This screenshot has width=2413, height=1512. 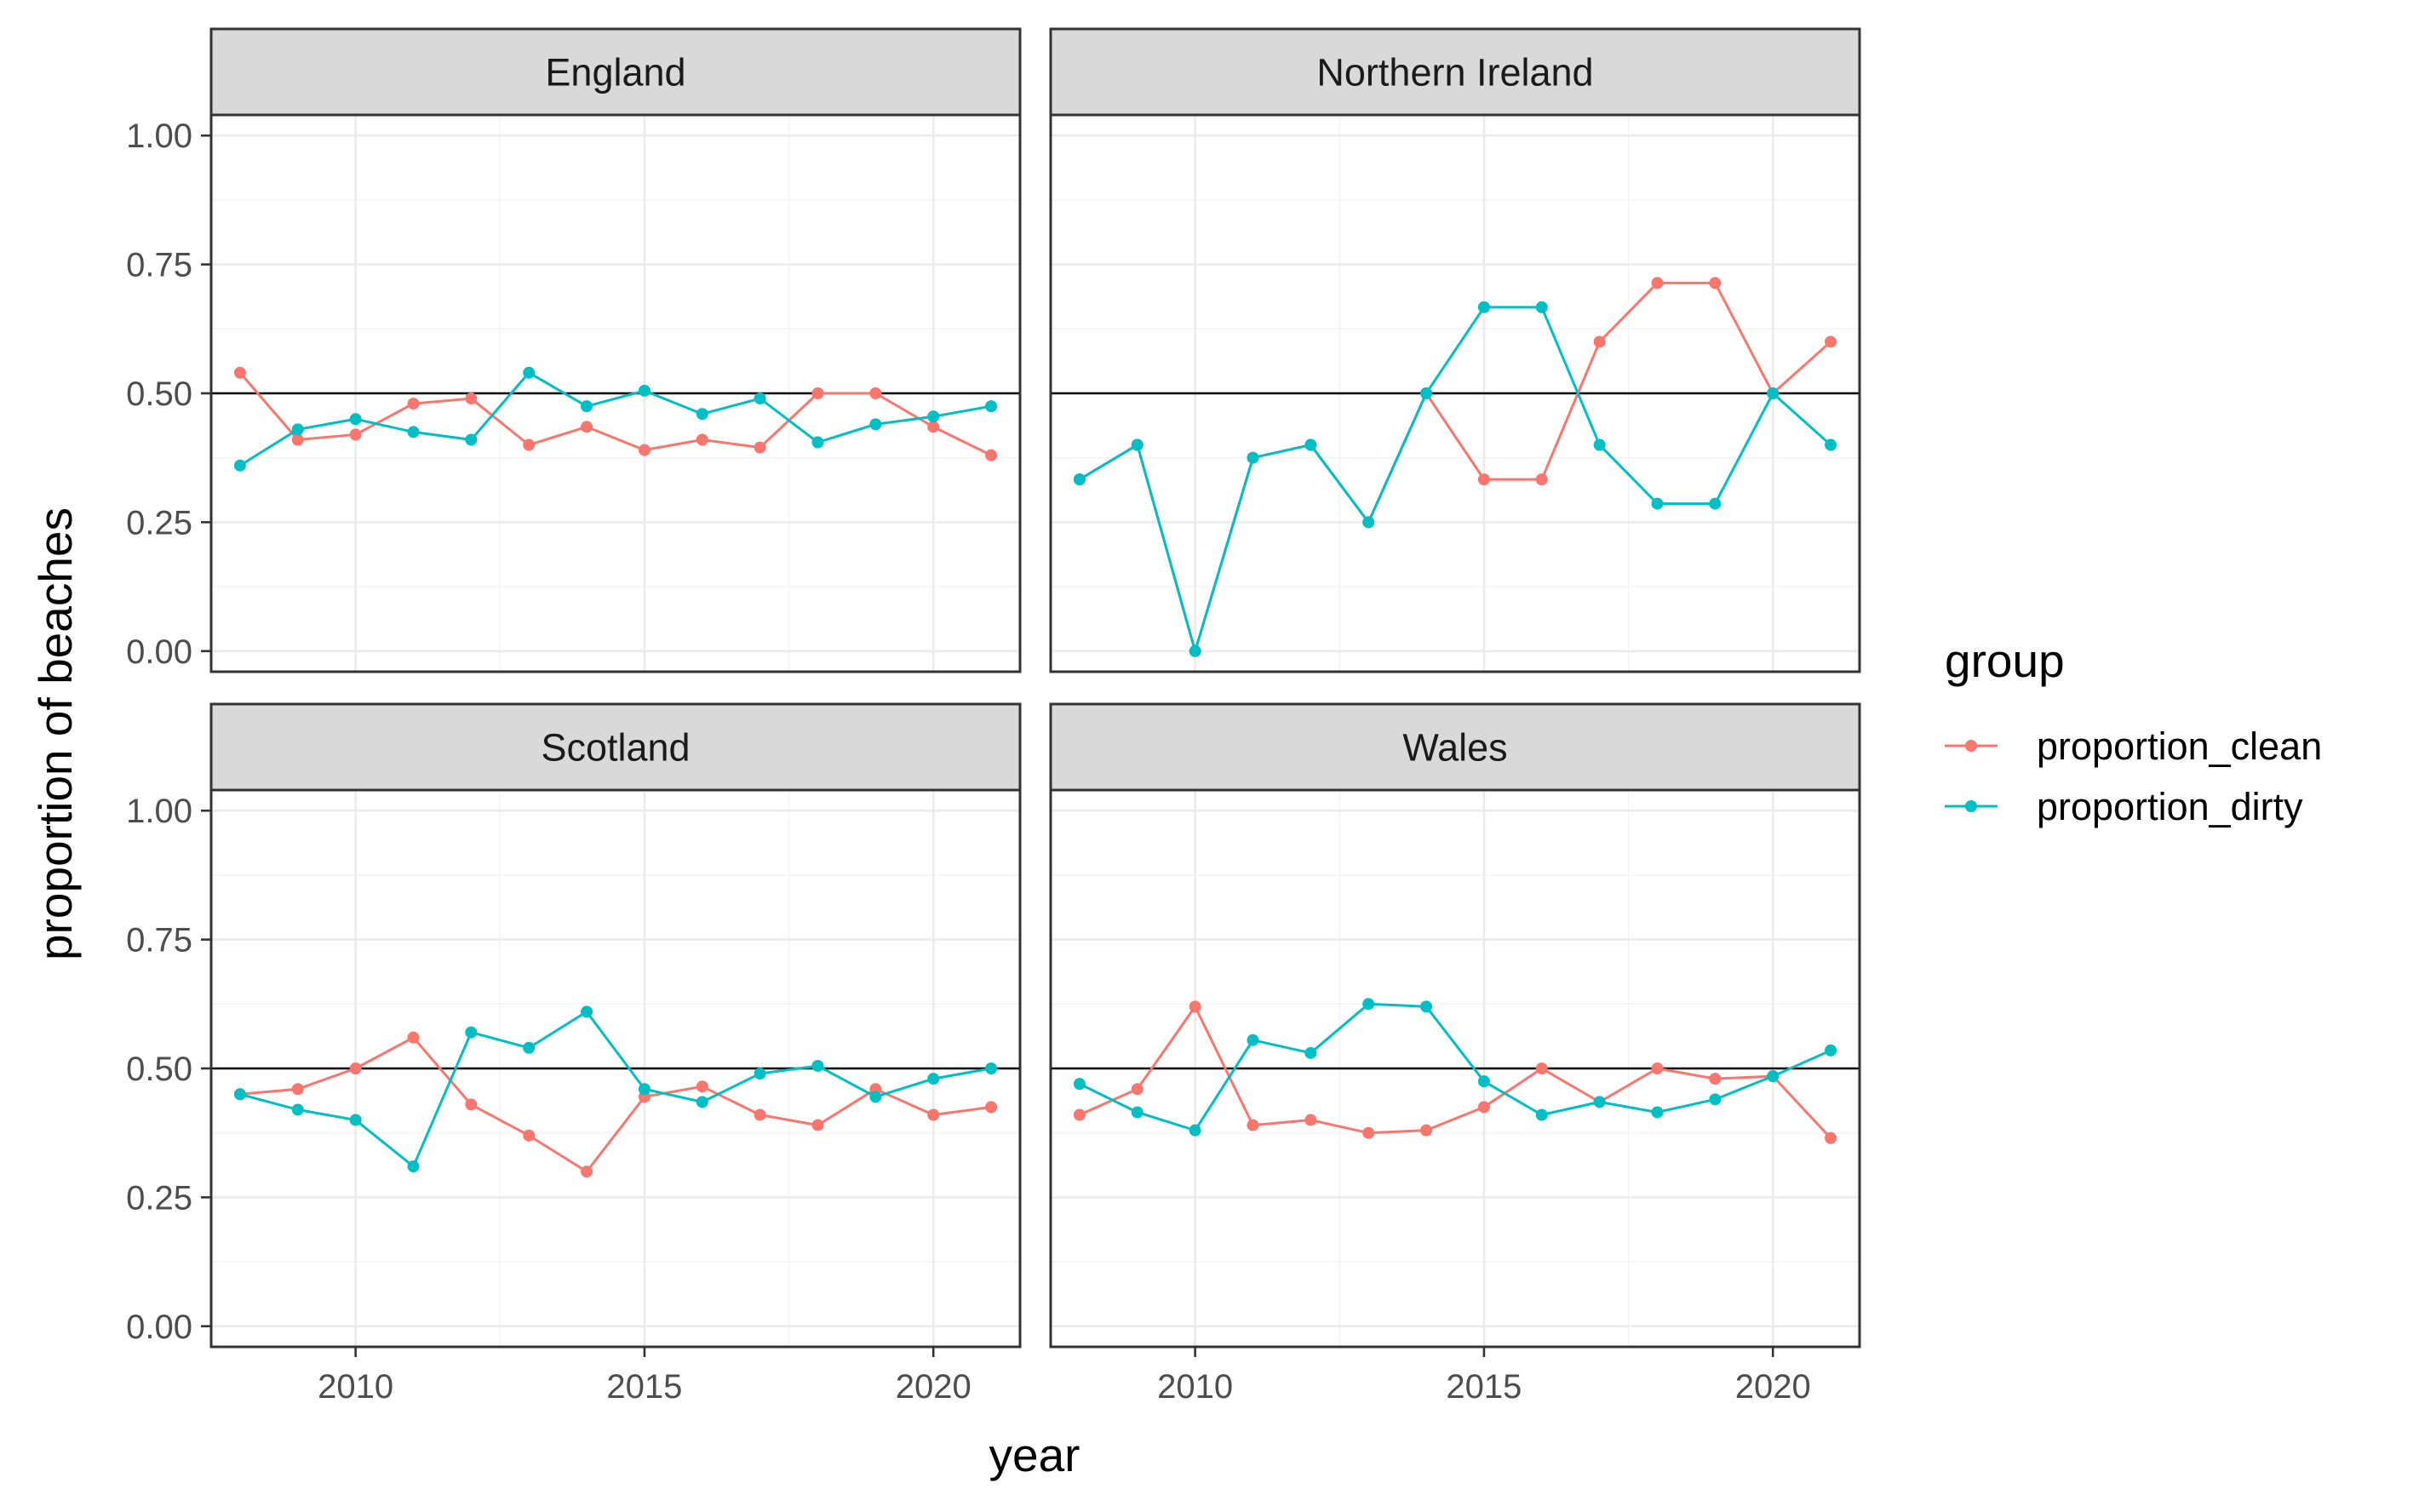 I want to click on panel-border-wales, so click(x=1455, y=1068).